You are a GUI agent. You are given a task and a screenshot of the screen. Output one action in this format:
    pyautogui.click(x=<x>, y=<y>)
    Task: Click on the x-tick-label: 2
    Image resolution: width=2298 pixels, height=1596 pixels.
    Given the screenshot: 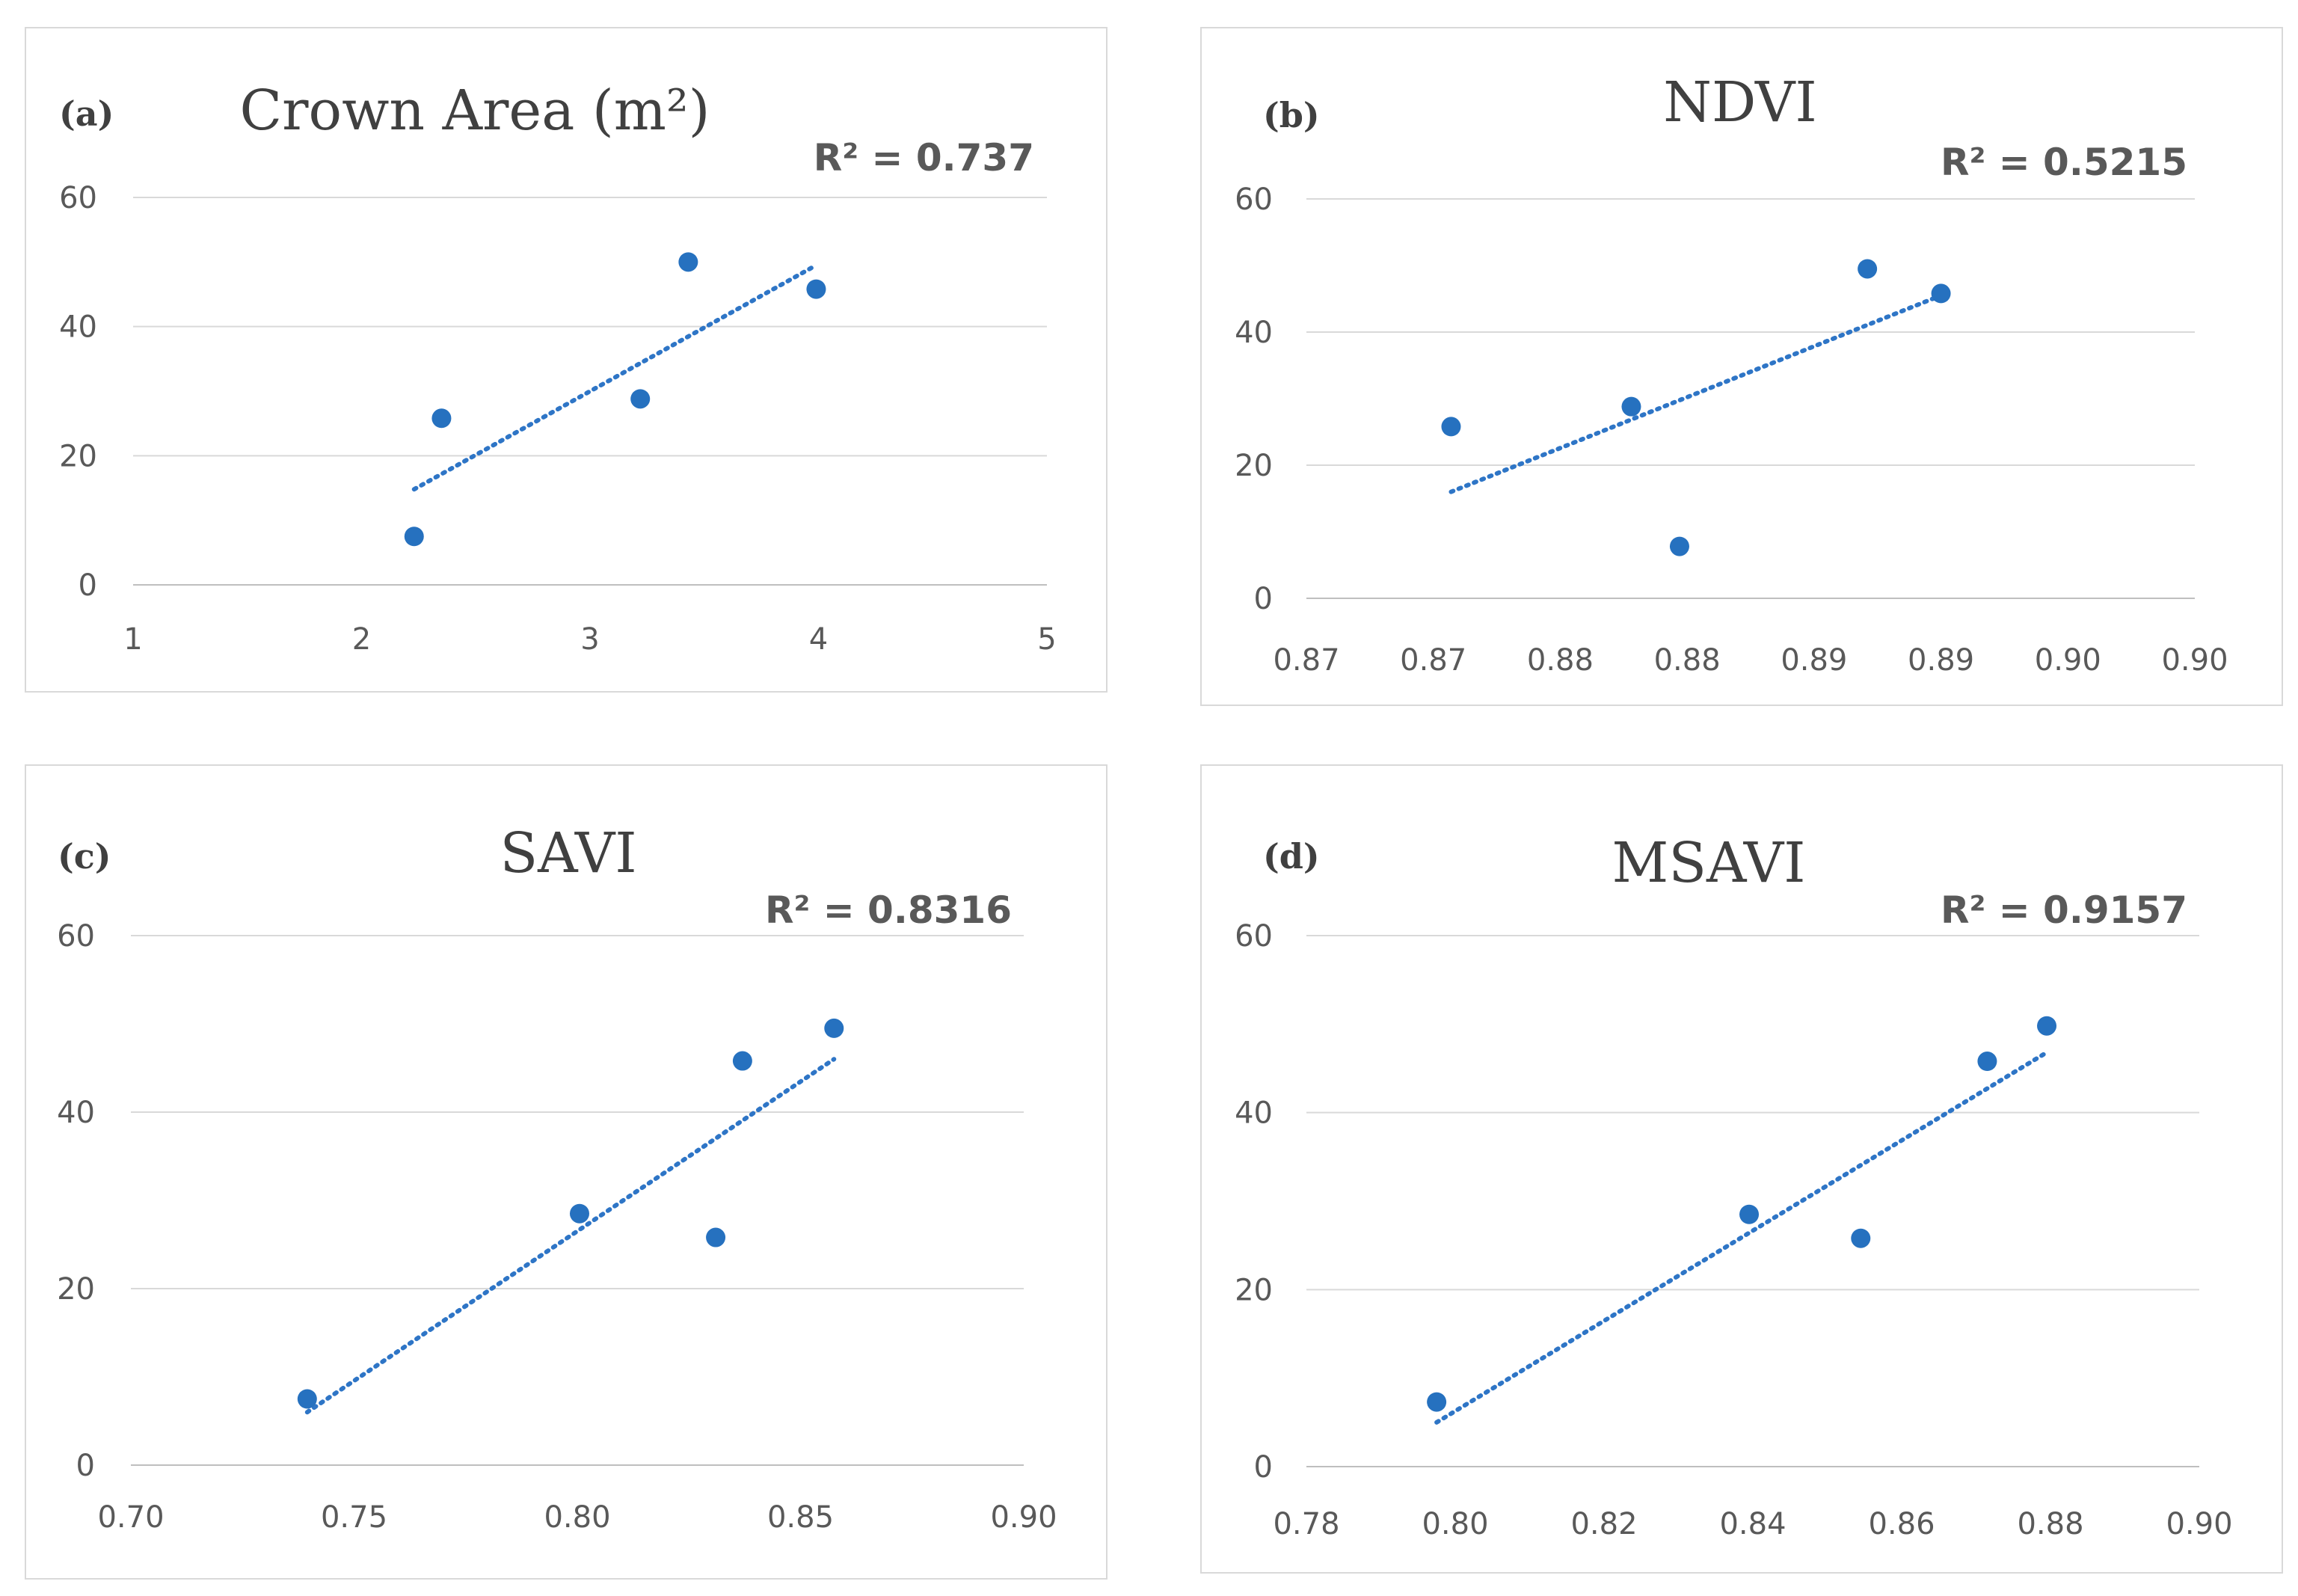 What is the action you would take?
    pyautogui.click(x=361, y=639)
    